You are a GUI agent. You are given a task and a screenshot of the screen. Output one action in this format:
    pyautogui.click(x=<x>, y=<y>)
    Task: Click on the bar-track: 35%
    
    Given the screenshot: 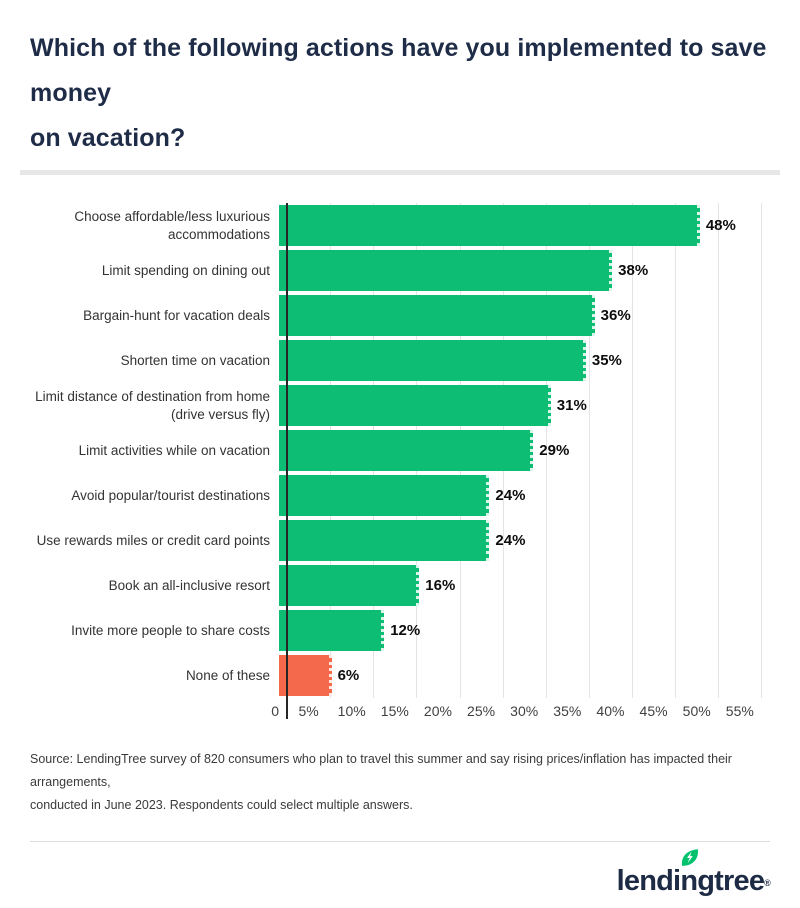 What is the action you would take?
    pyautogui.click(x=524, y=360)
    